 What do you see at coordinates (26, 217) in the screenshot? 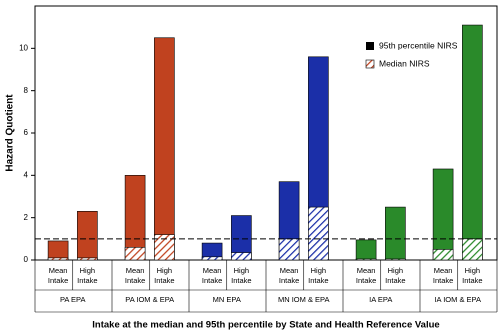
I see `y-tick-label: 2` at bounding box center [26, 217].